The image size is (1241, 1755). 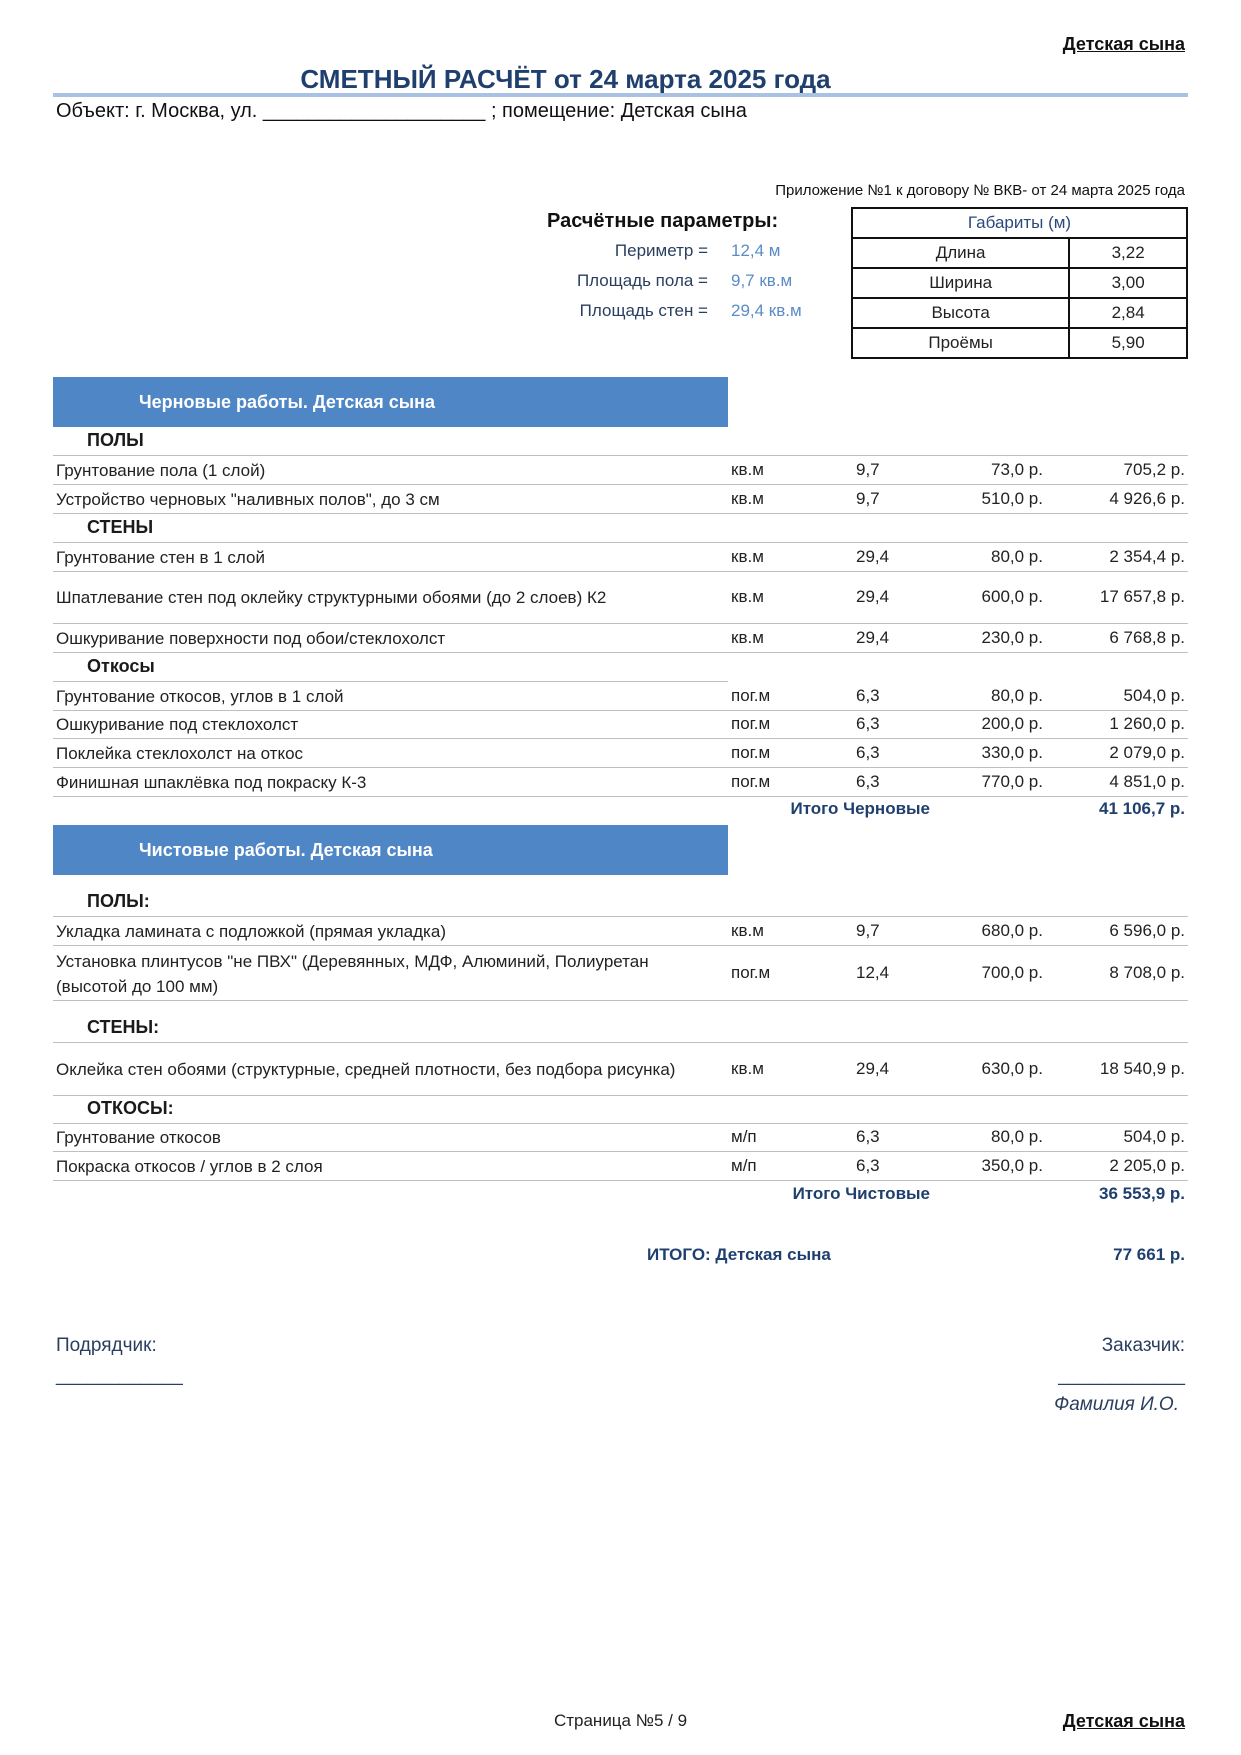 What do you see at coordinates (1123, 1721) in the screenshot?
I see `footer-room-label: Детская сына` at bounding box center [1123, 1721].